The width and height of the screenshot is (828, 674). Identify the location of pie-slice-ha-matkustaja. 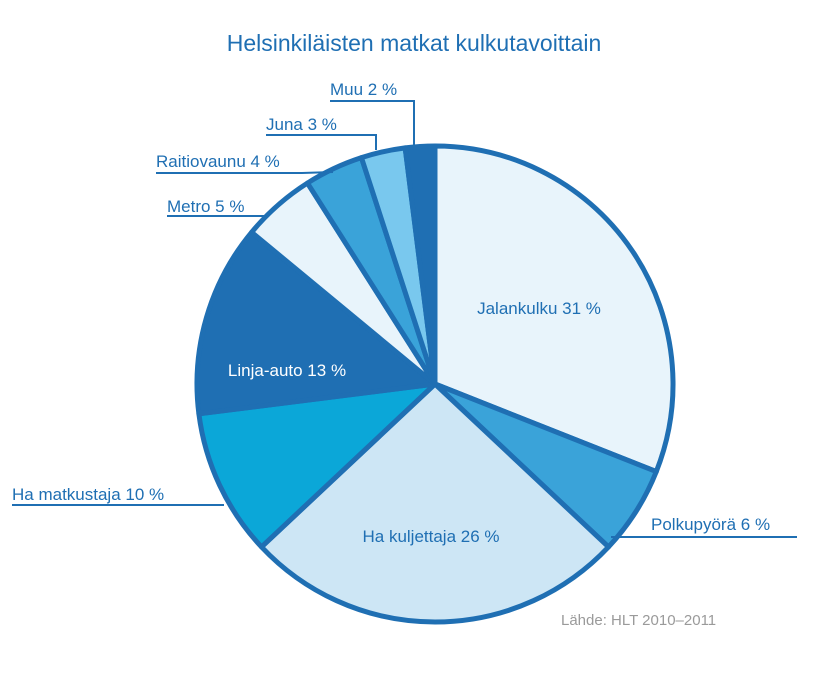
(317, 465).